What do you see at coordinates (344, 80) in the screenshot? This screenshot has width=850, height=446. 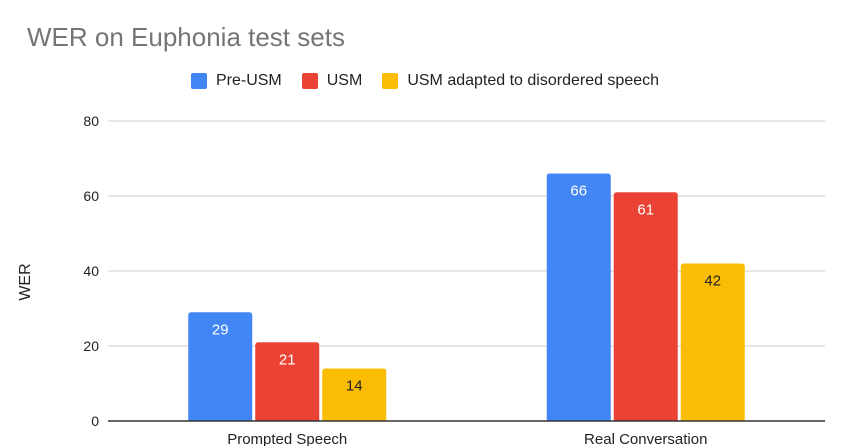 I see `legend-label-usm: USM` at bounding box center [344, 80].